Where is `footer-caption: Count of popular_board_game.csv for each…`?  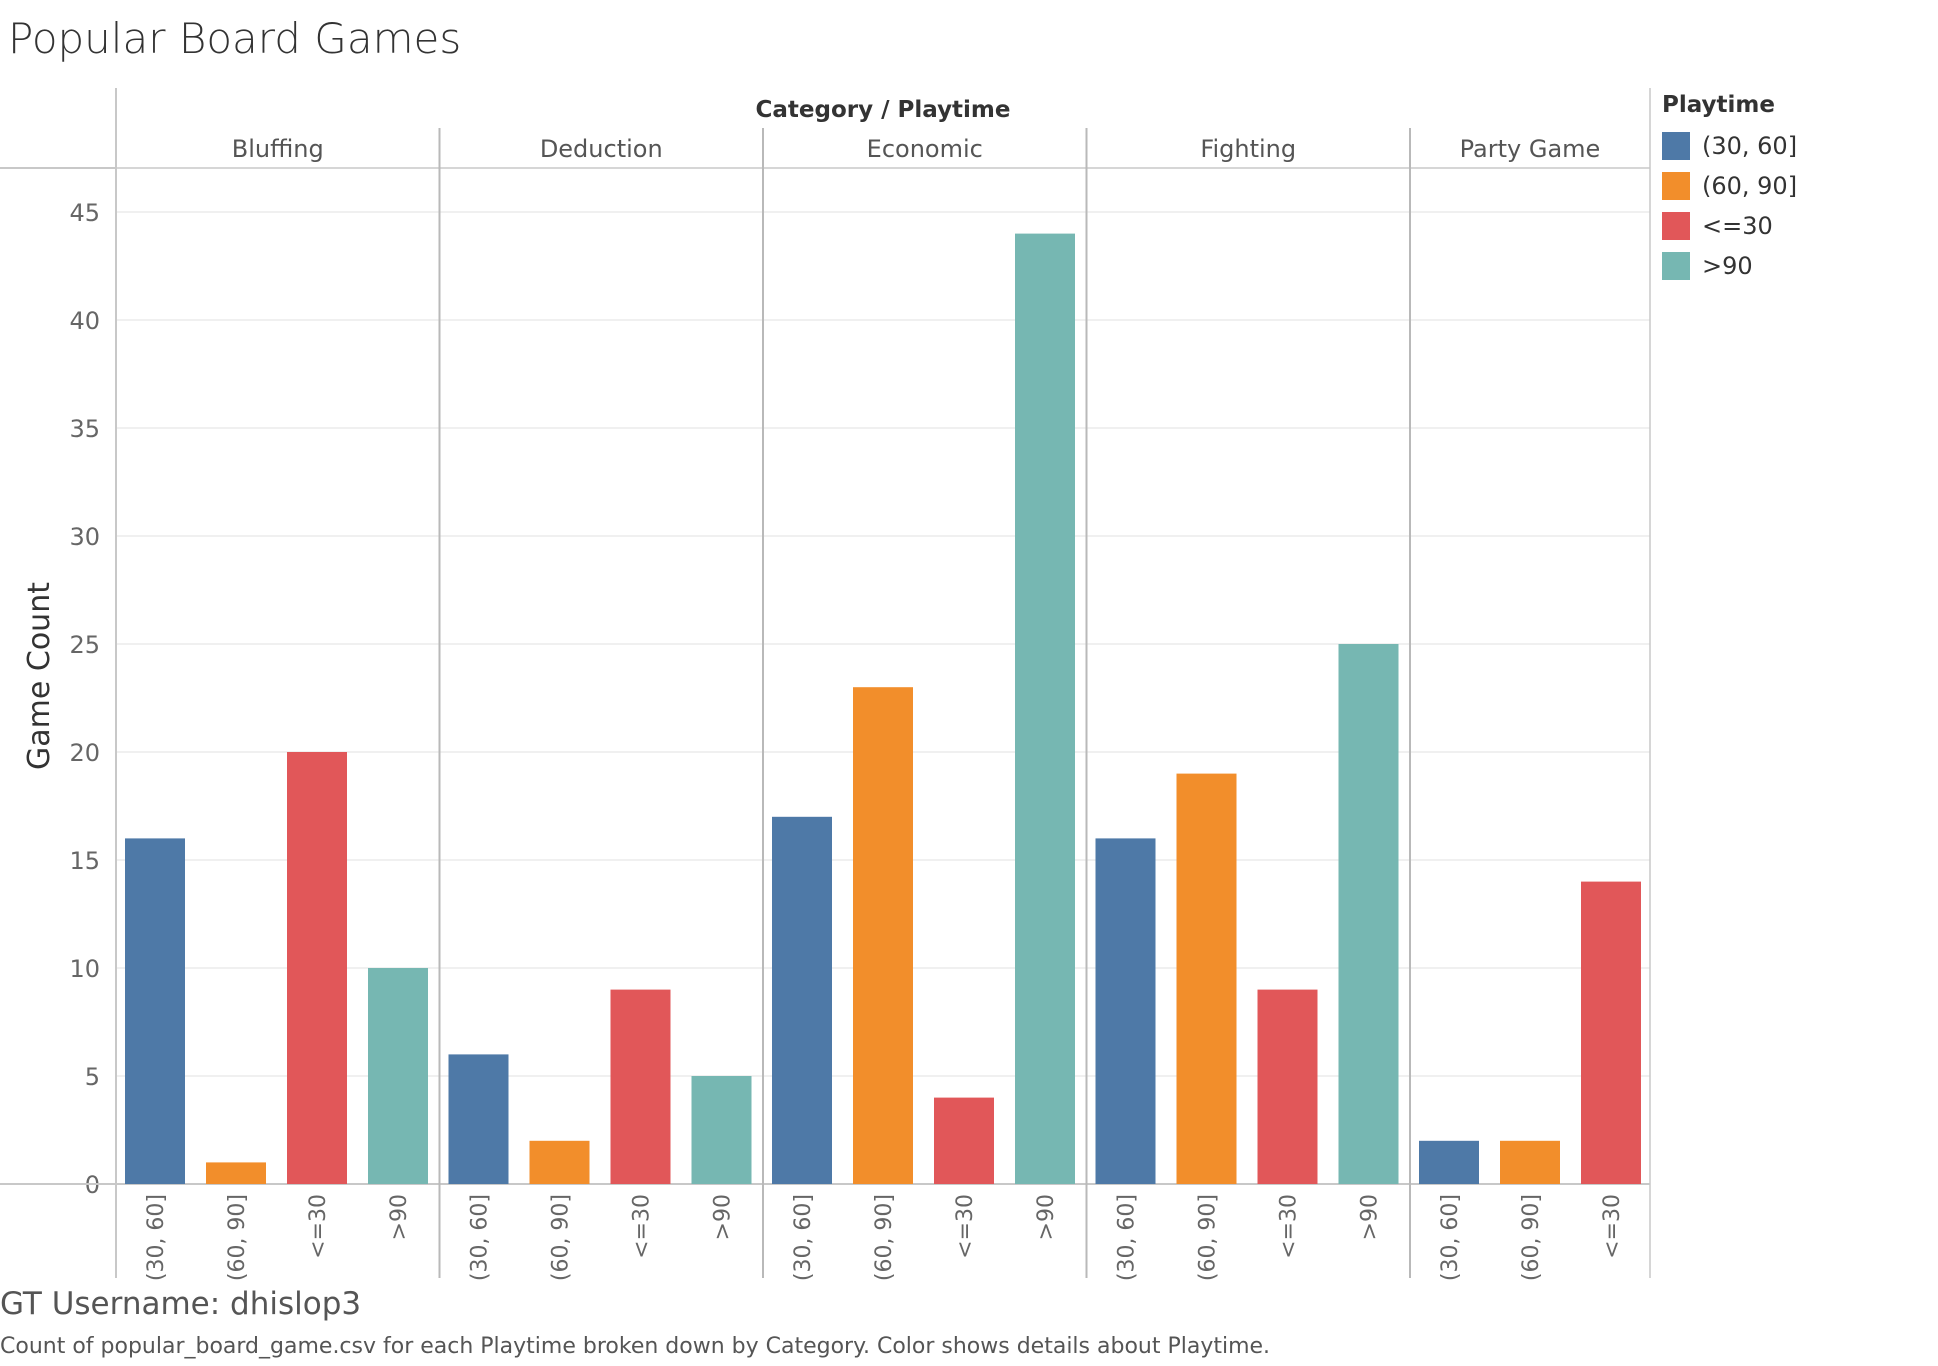 footer-caption: Count of popular_board_game.csv for each… is located at coordinates (635, 1346).